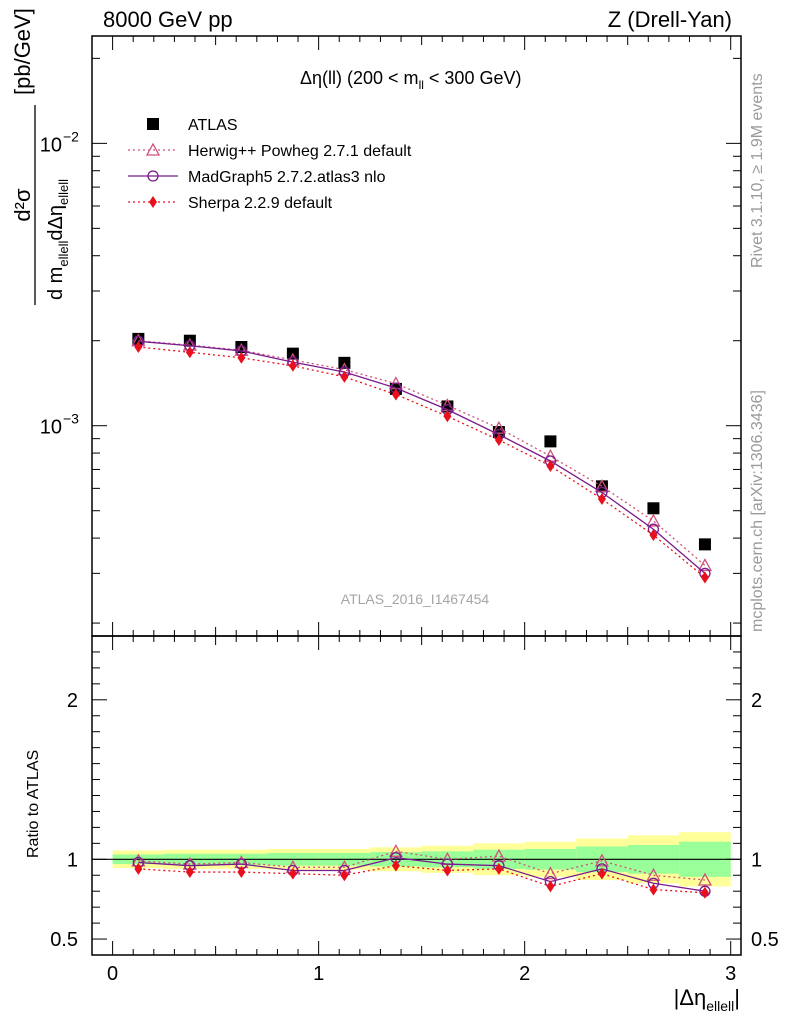 This screenshot has width=786, height=1024. What do you see at coordinates (669, 19) in the screenshot?
I see `header-right: Z (Drell-Yan)` at bounding box center [669, 19].